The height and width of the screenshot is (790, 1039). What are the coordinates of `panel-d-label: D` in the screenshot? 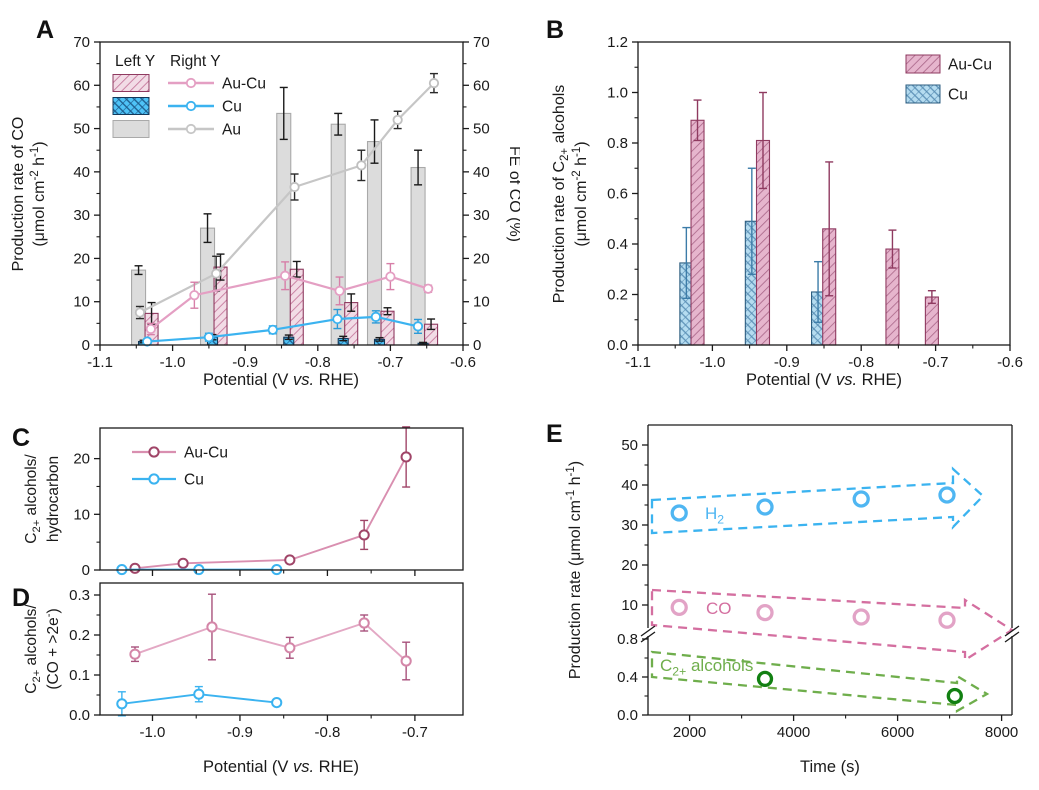 It's located at (21, 598).